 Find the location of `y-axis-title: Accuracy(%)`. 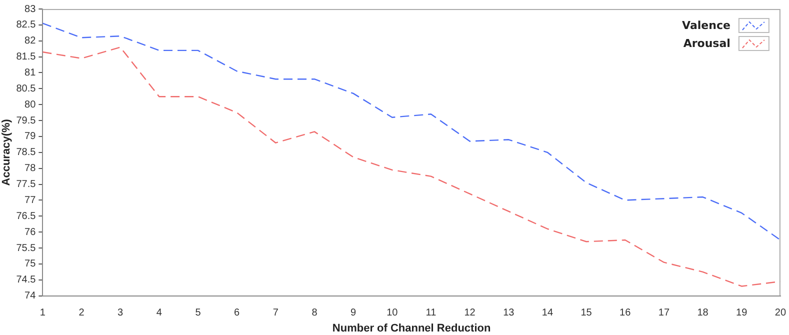

y-axis-title: Accuracy(%) is located at coordinates (6, 152).